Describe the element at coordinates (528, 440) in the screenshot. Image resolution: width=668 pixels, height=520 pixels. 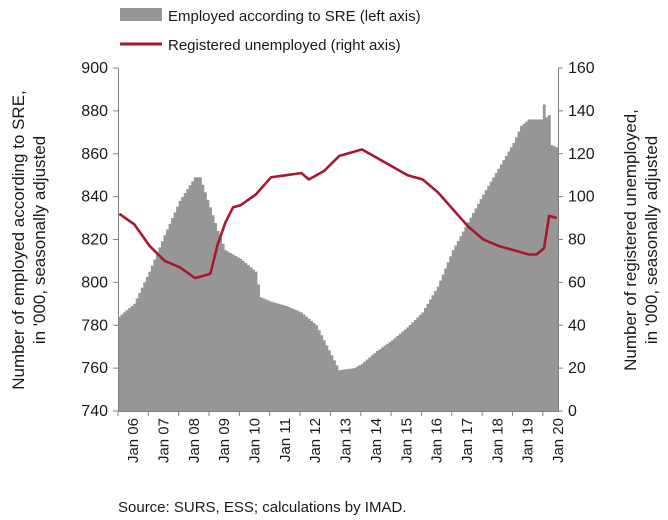
I see `x-tick-label: Jan 19` at that location.